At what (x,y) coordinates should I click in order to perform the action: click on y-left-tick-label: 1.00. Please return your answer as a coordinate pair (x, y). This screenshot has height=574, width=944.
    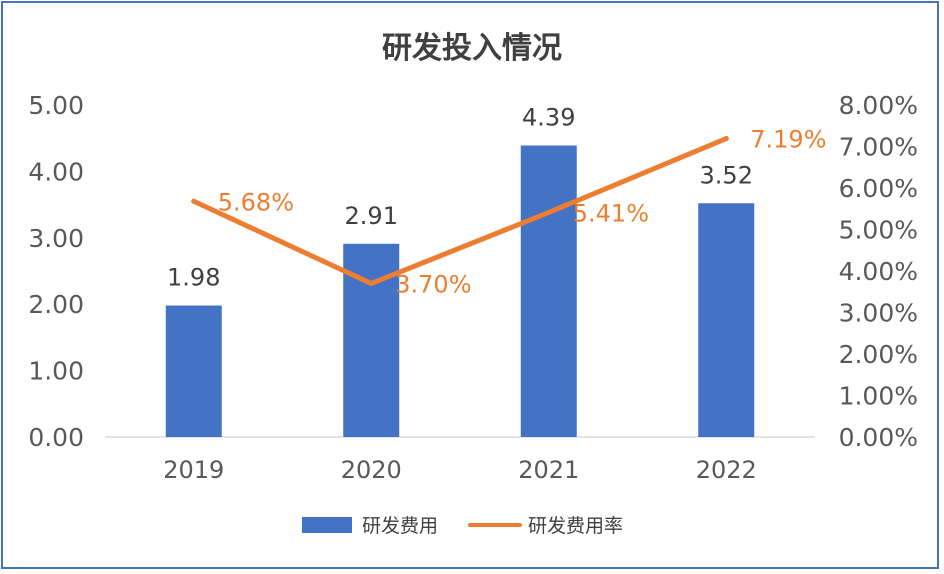
    Looking at the image, I should click on (56, 371).